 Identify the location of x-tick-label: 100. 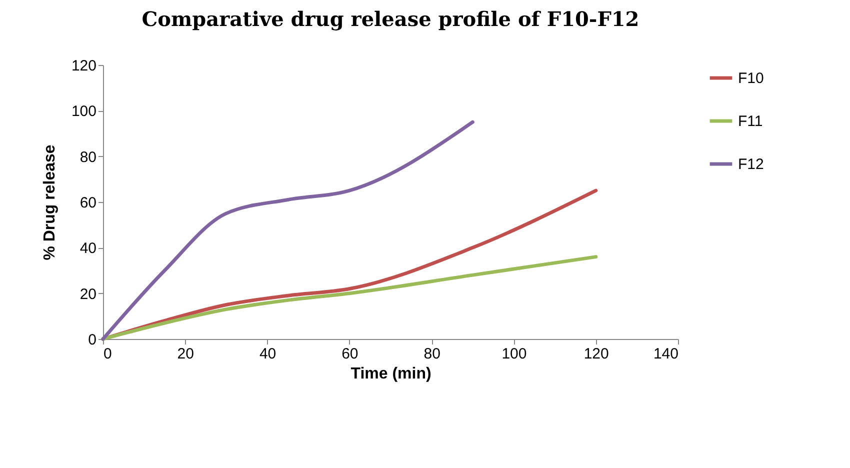
(514, 354).